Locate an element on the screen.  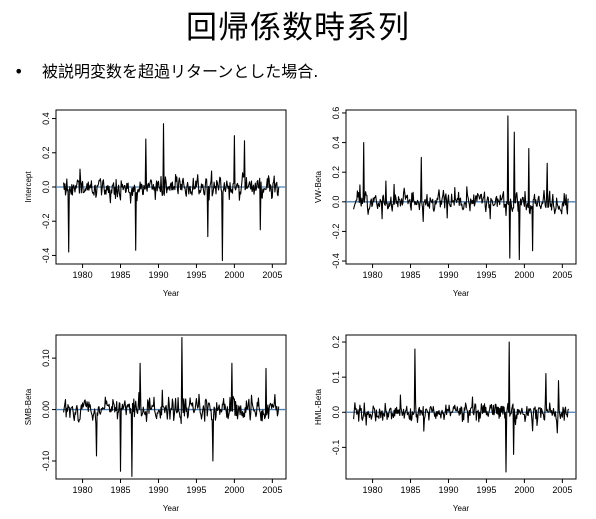
y-axis-label: HML-Beta is located at coordinates (318, 406).